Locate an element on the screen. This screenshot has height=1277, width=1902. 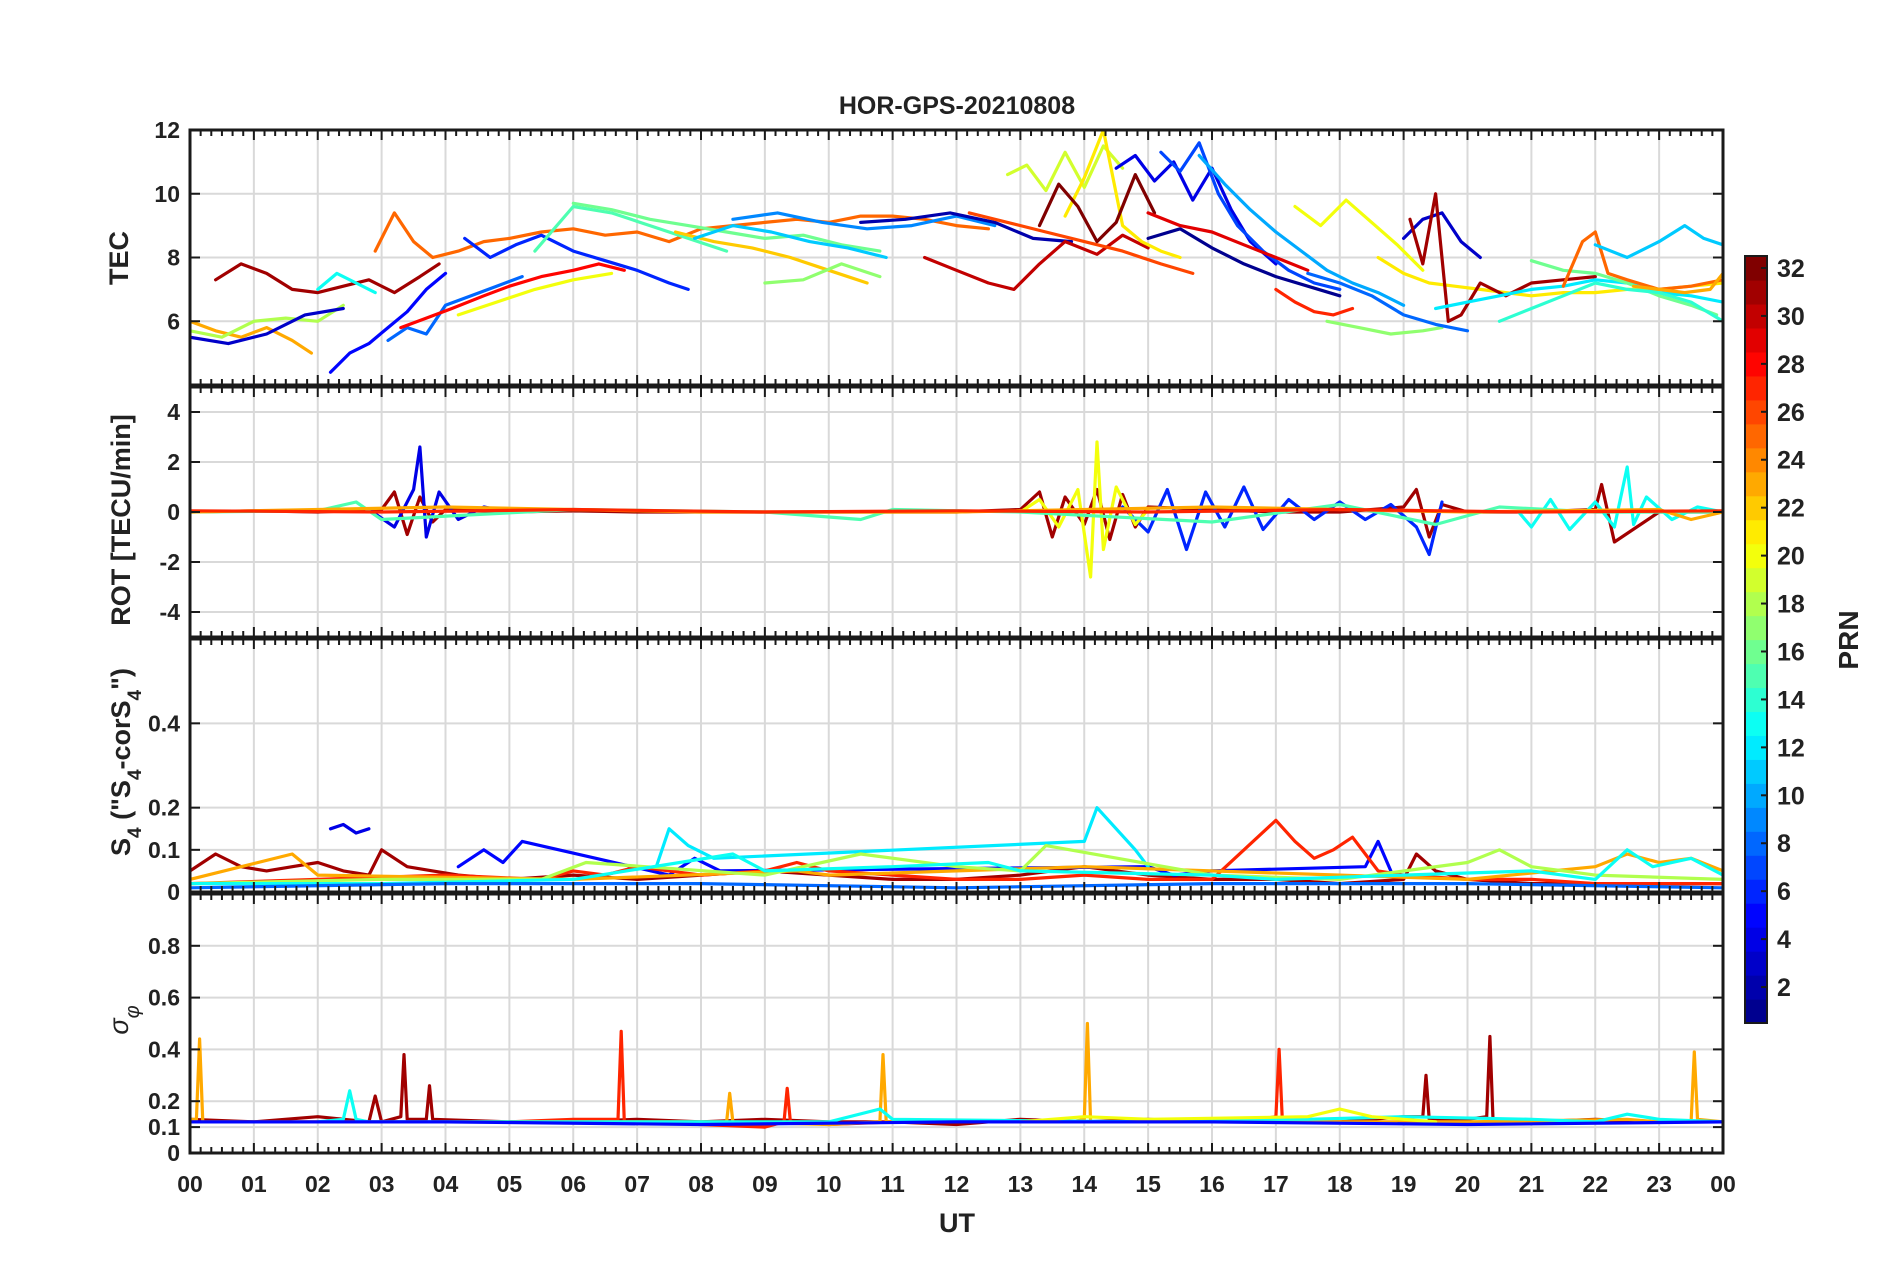
x-tick-label: 03 is located at coordinates (382, 1184).